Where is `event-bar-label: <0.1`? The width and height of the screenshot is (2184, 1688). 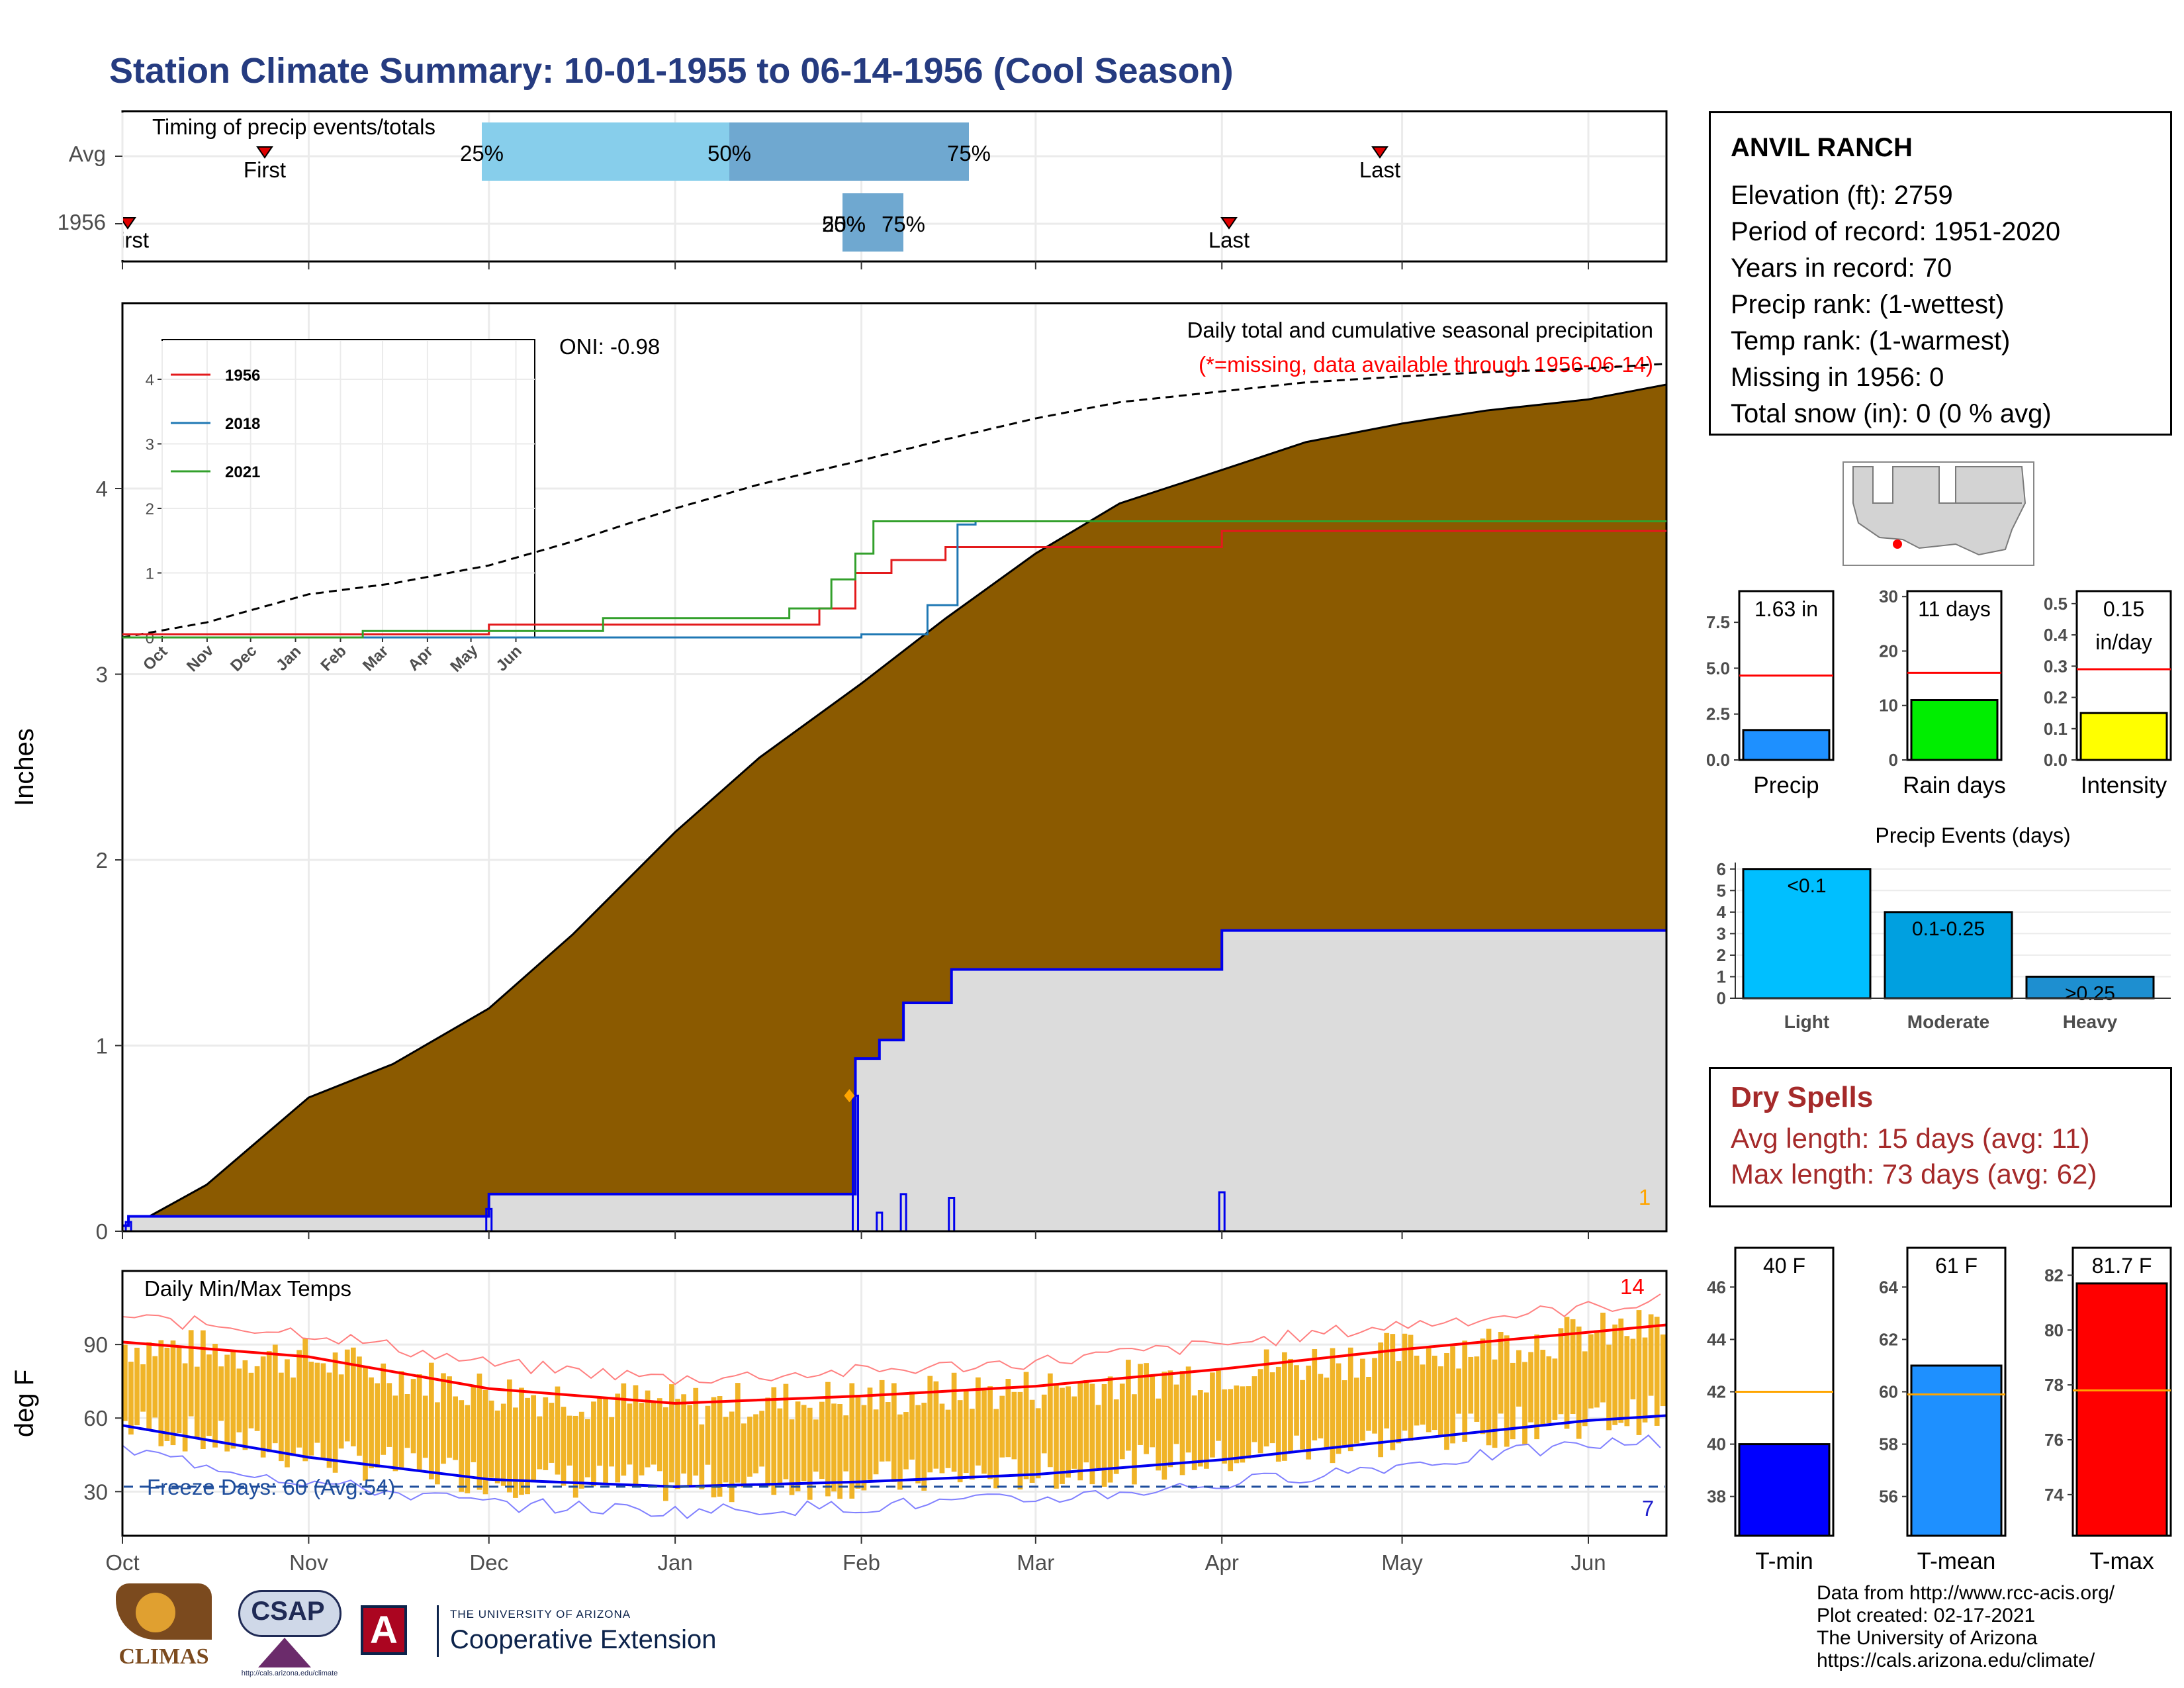
event-bar-label: <0.1 is located at coordinates (1806, 886).